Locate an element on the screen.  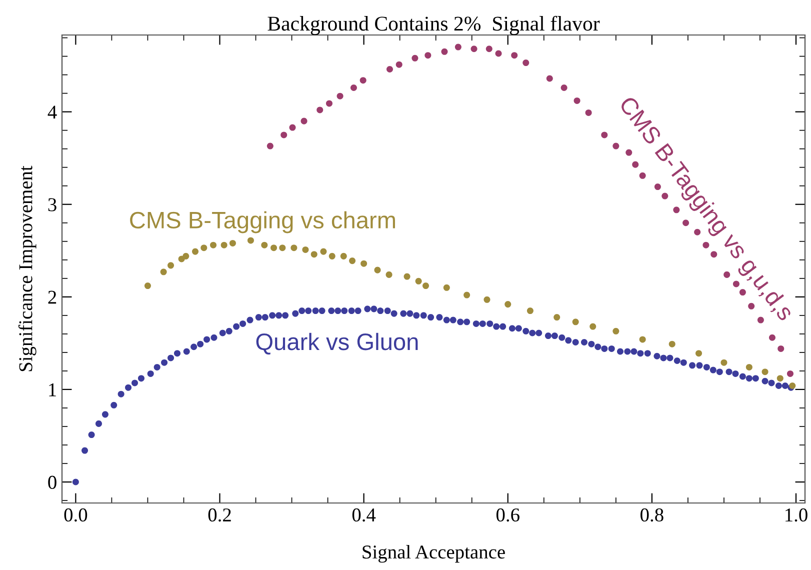
y-tick-label: 0 is located at coordinates (52, 482).